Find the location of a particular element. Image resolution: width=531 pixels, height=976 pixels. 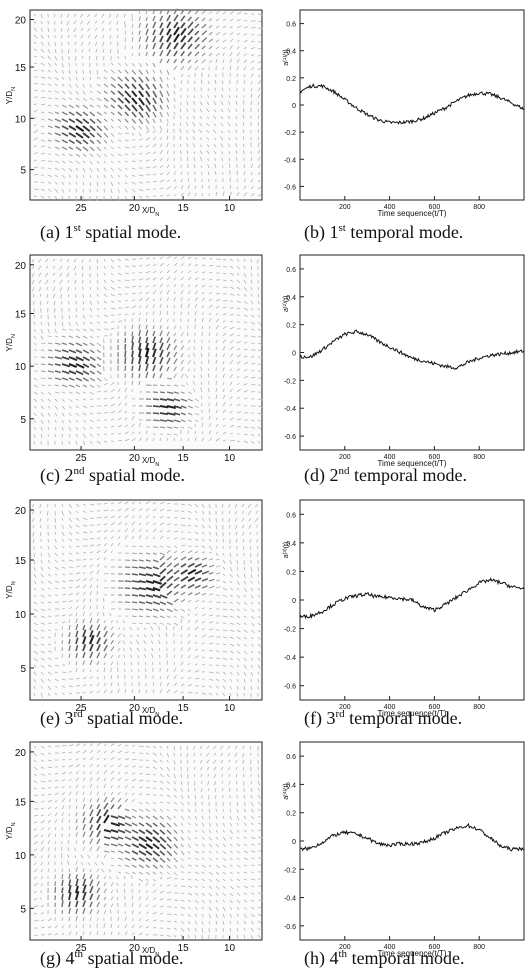

temporal-caption: (d) 2nd temporal mode. is located at coordinates (385, 475).